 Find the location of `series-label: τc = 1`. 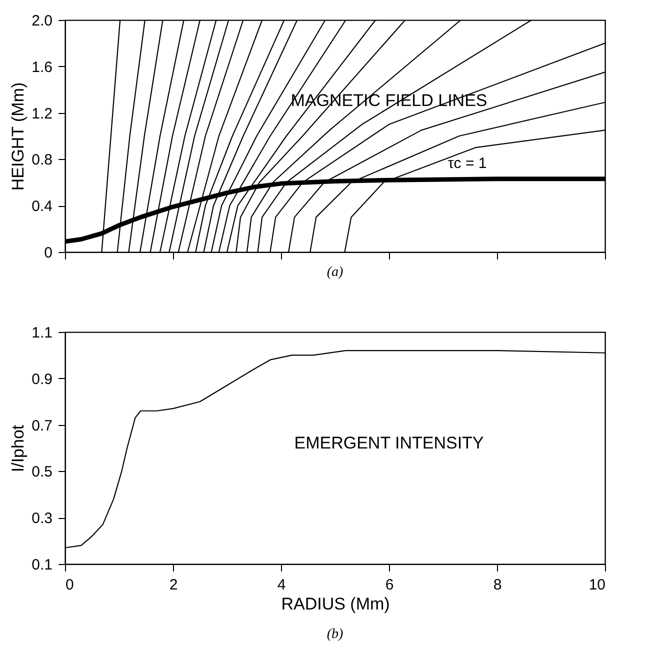

series-label: τc = 1 is located at coordinates (467, 163).